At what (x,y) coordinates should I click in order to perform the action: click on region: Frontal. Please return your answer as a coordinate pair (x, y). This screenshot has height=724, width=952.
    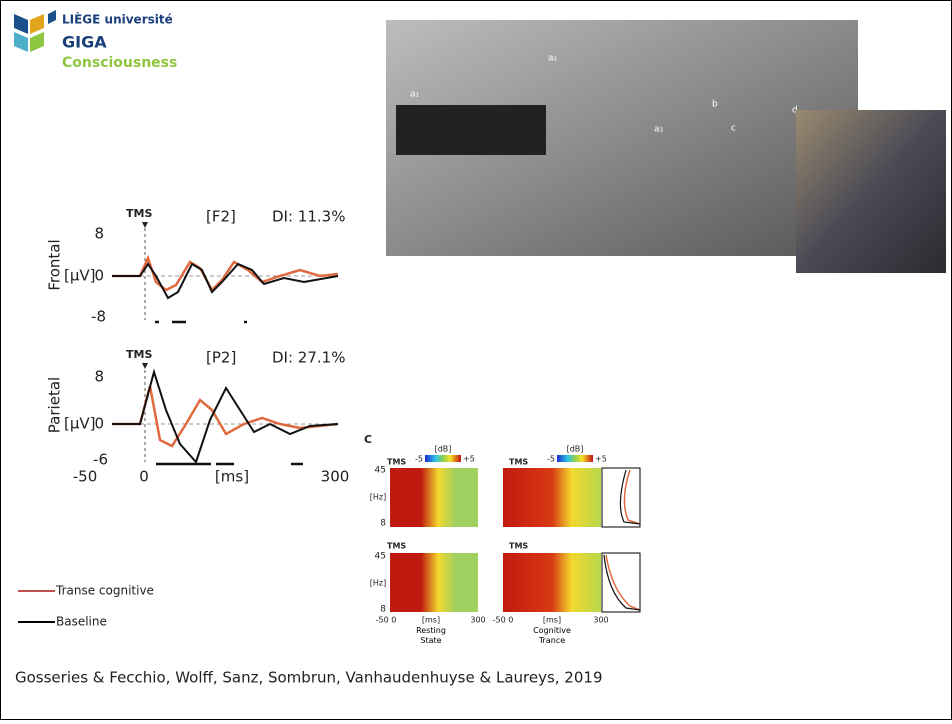
    Looking at the image, I should click on (55, 264).